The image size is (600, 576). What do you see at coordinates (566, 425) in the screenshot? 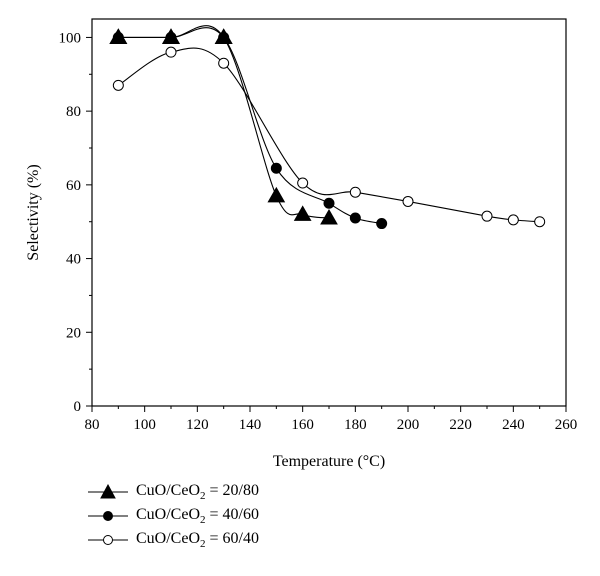
I see `x-tick-label-260: 260` at bounding box center [566, 425].